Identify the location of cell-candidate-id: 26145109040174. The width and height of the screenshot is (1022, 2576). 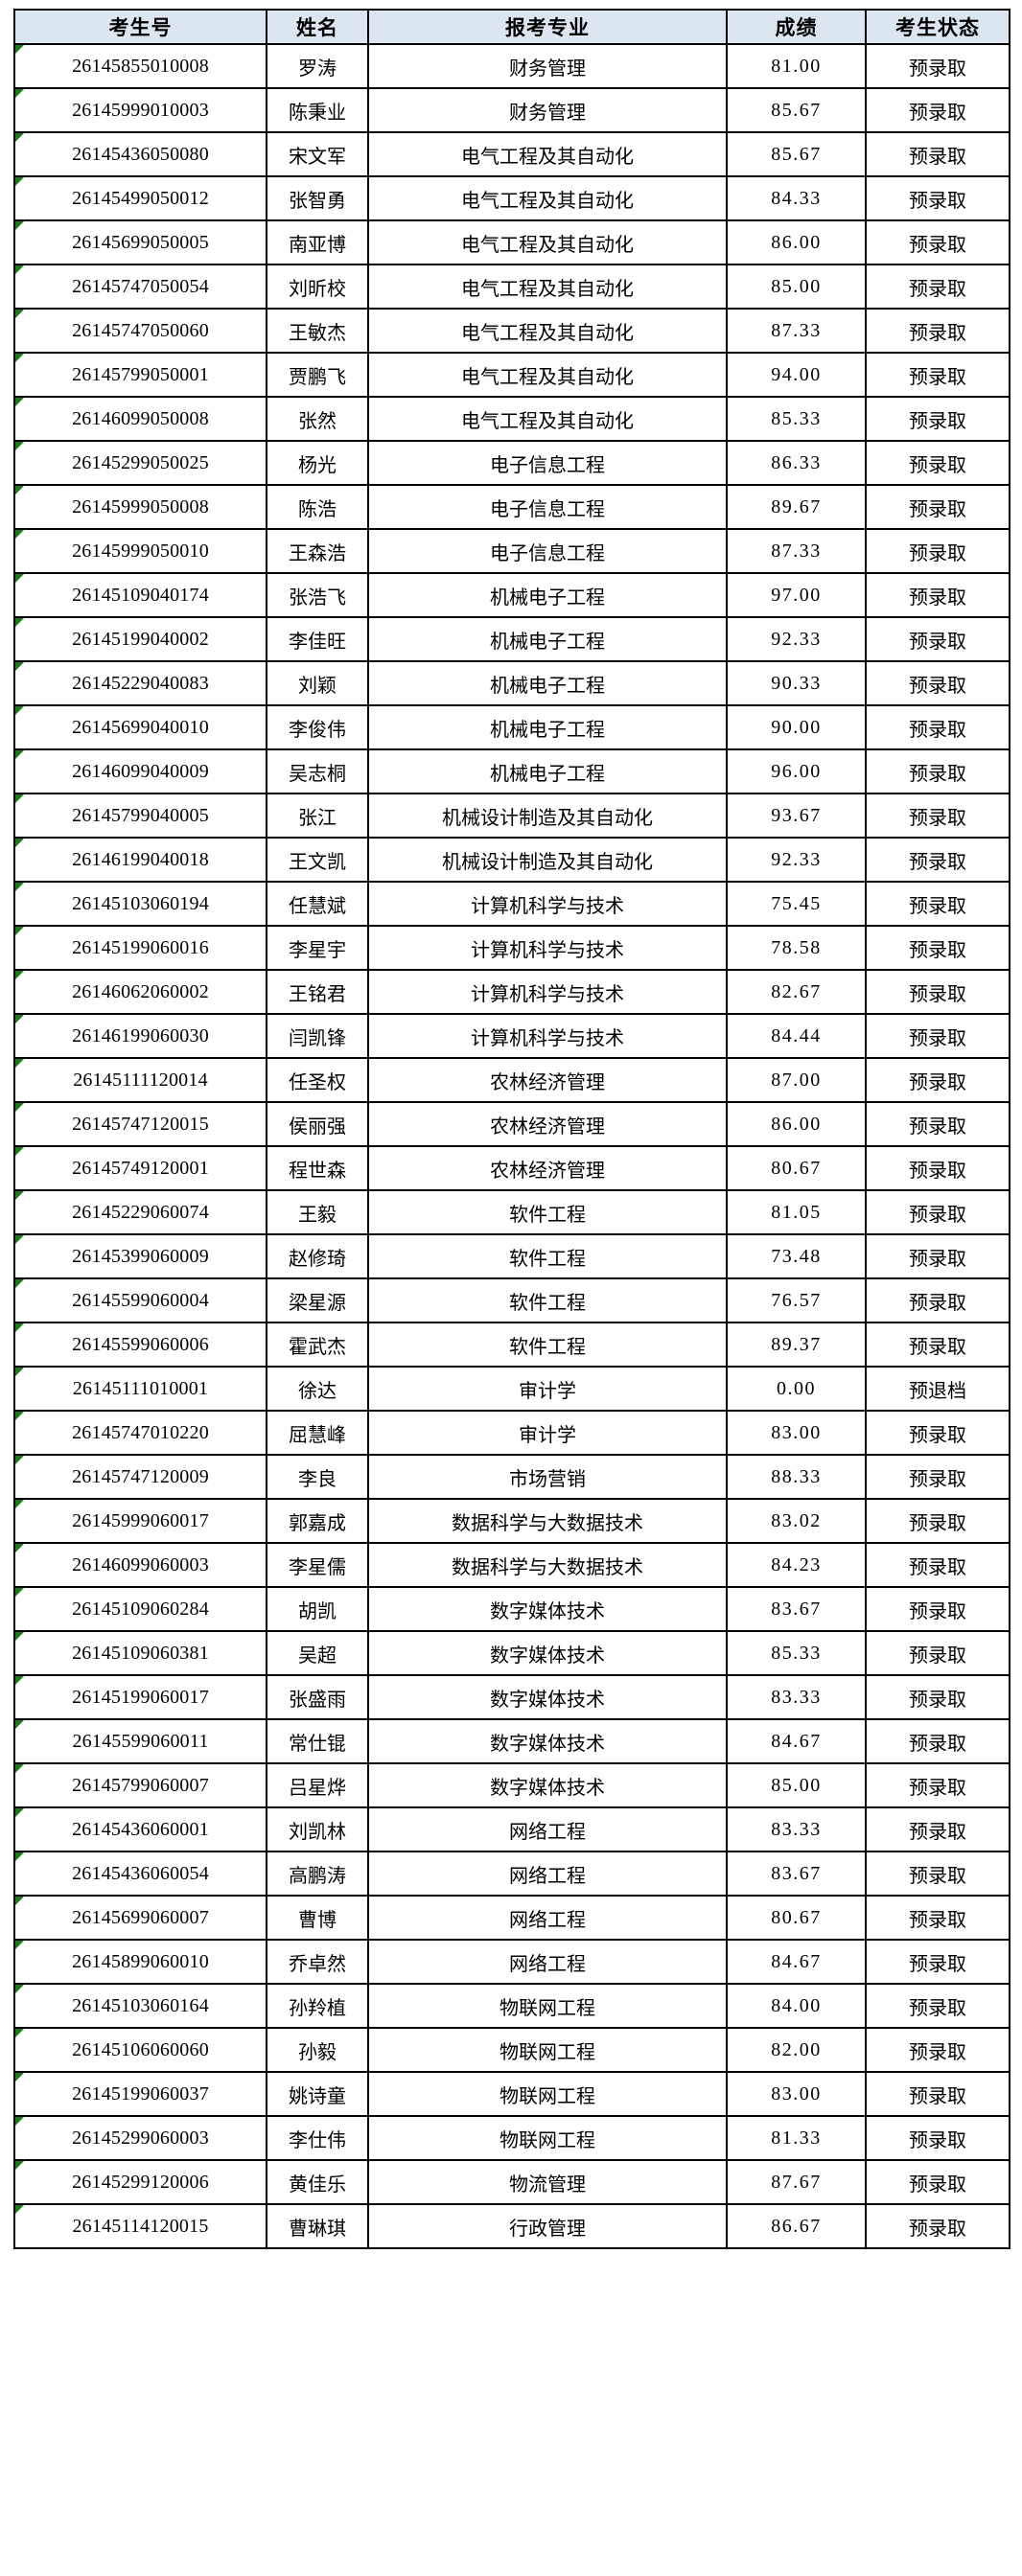
(140, 595).